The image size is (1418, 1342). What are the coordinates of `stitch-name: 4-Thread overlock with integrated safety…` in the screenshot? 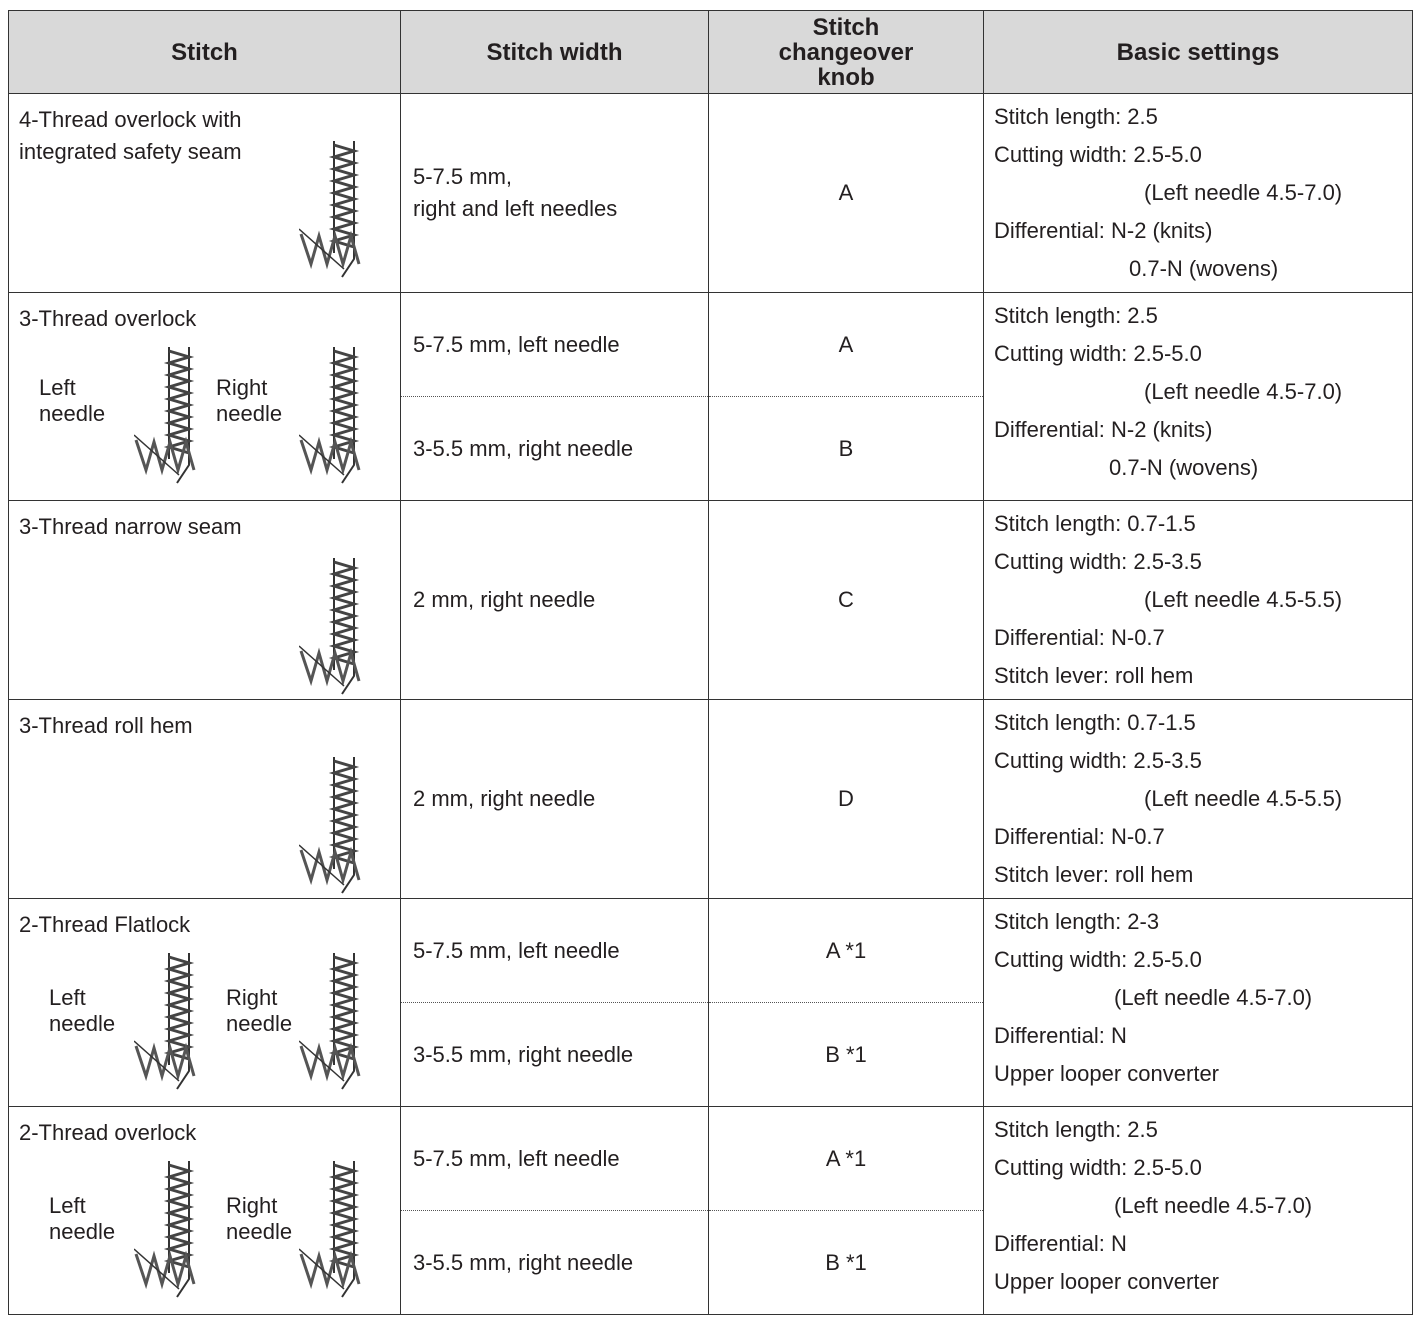 It's located at (130, 135).